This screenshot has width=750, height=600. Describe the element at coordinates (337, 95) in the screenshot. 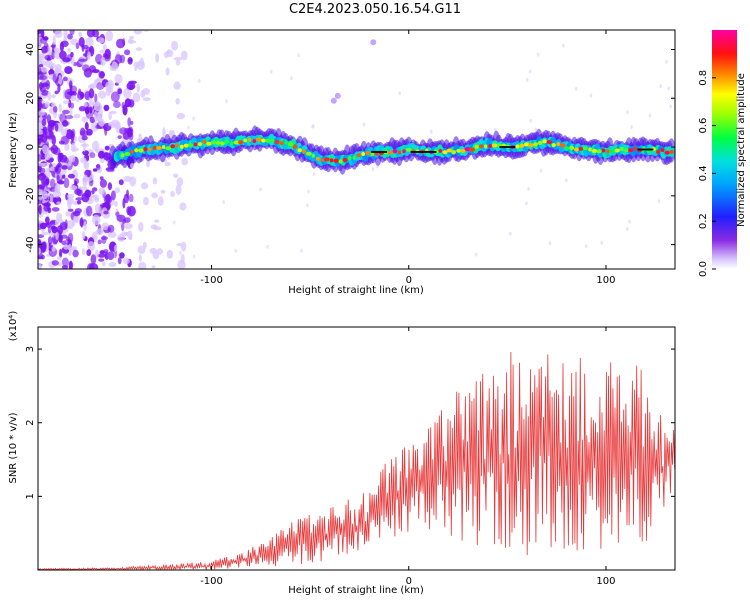

I see `stray-blob` at that location.